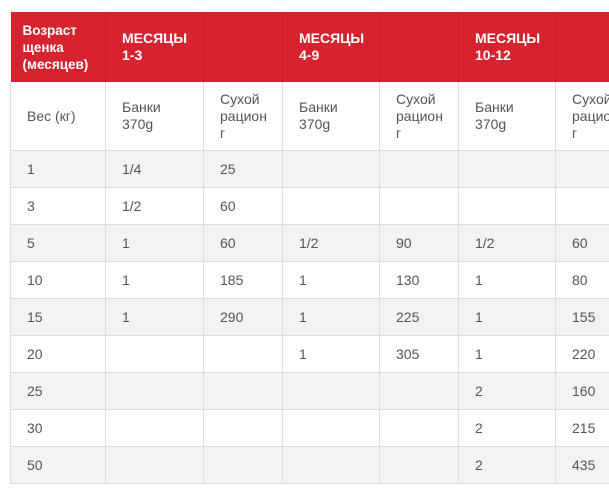 The image size is (609, 491). What do you see at coordinates (507, 47) in the screenshot?
I see `table-cell: МЕСЯЦЫ 10-12` at bounding box center [507, 47].